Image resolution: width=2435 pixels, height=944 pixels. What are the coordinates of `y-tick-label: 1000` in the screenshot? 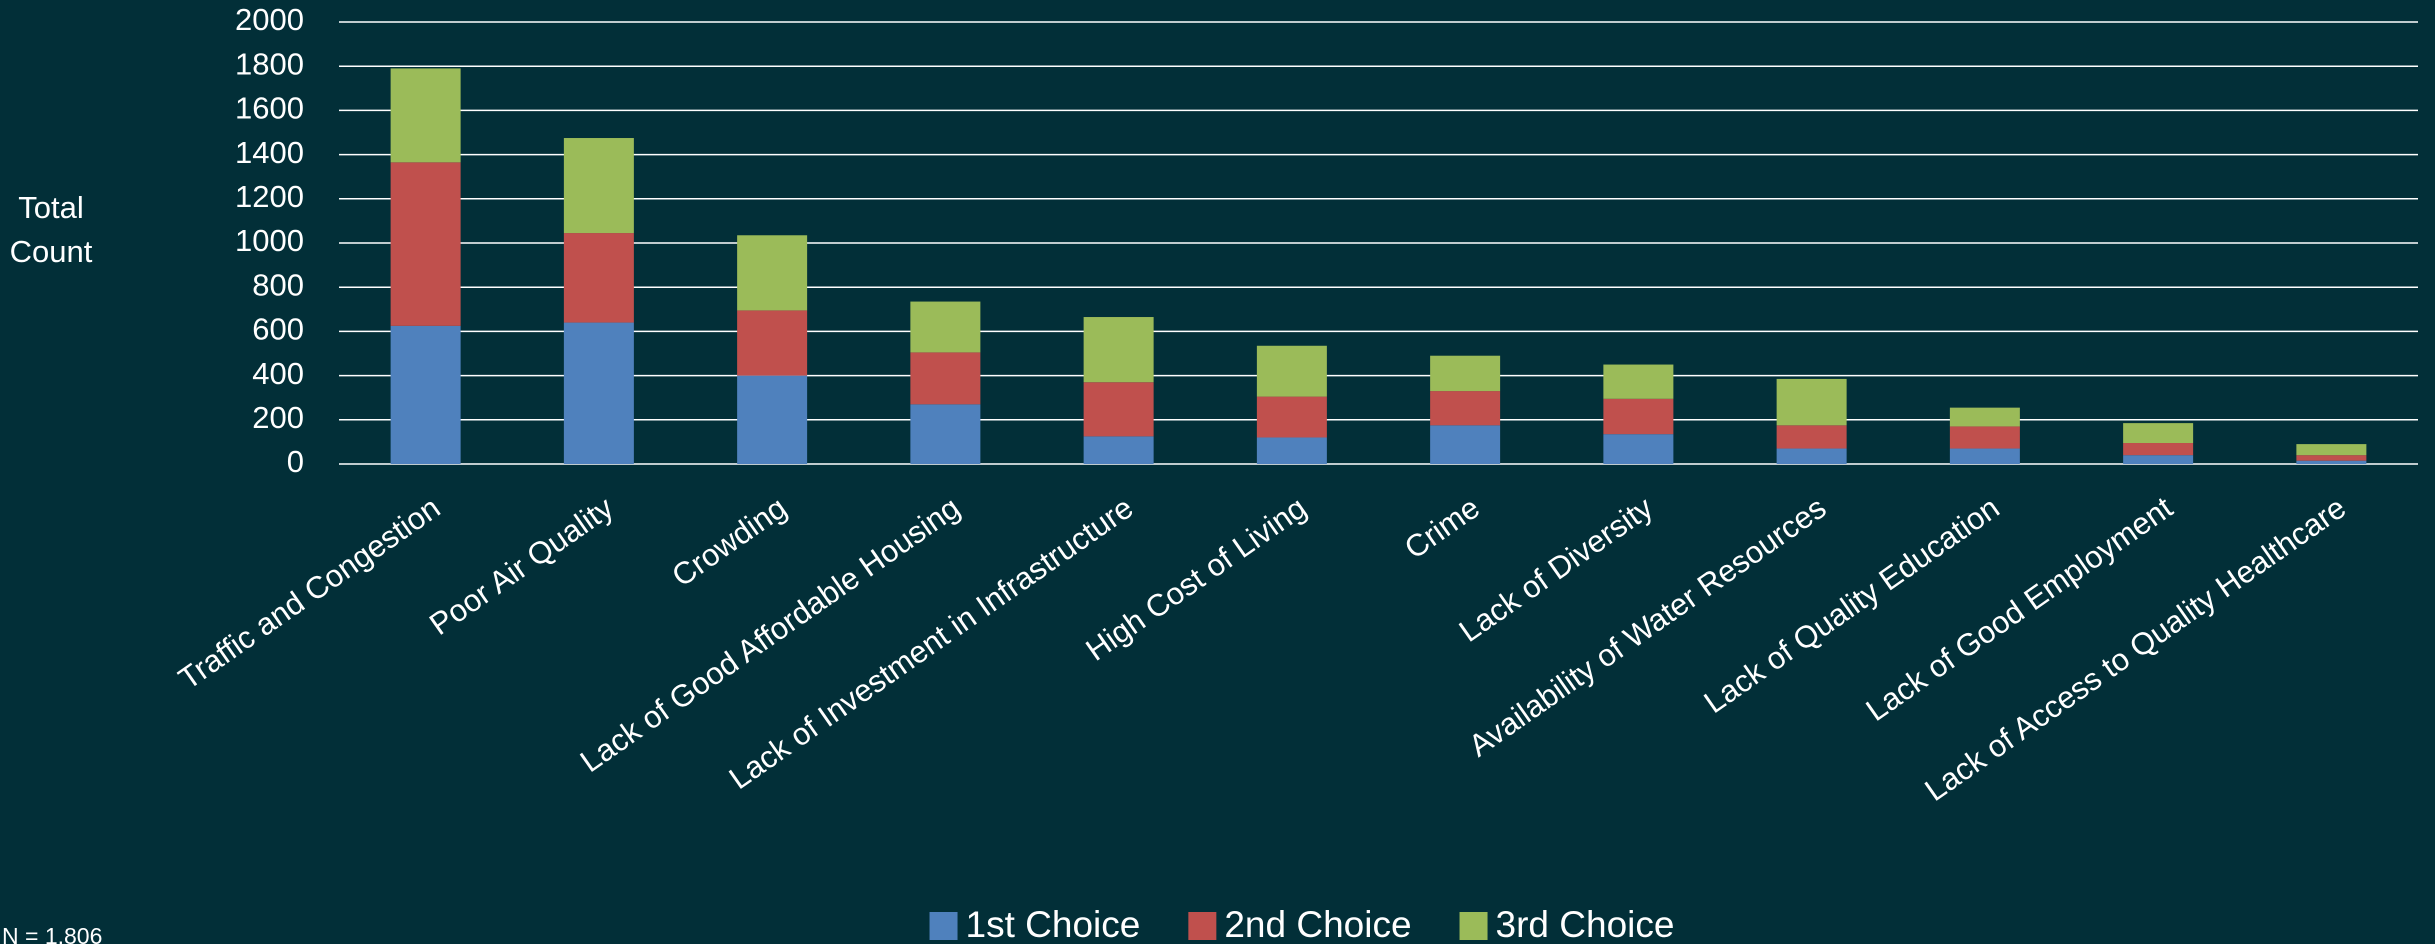 It's located at (269, 240).